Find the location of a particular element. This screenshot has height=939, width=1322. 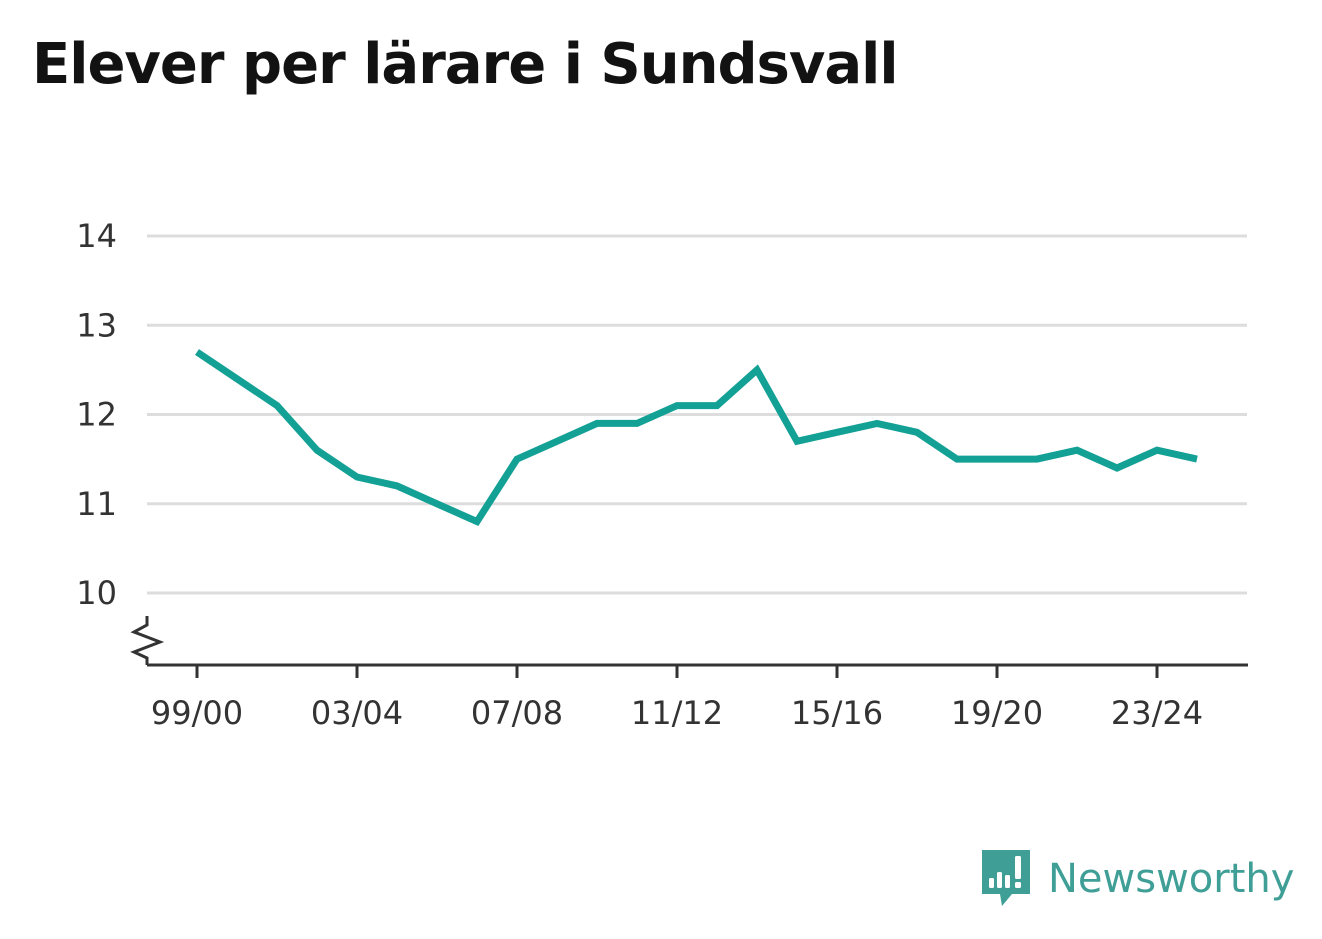

x-tick-label: 07/08 is located at coordinates (517, 713).